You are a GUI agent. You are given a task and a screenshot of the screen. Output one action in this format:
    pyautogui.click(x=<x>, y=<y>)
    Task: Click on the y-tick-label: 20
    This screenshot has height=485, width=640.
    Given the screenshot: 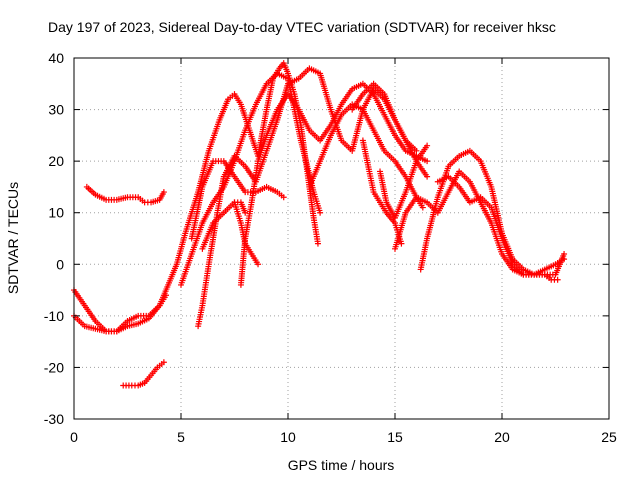 What is the action you would take?
    pyautogui.click(x=56, y=161)
    